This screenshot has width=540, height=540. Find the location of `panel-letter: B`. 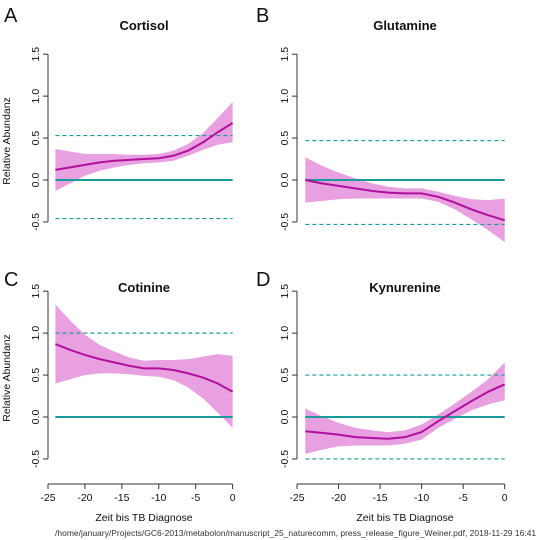

panel-letter: B is located at coordinates (262, 16).